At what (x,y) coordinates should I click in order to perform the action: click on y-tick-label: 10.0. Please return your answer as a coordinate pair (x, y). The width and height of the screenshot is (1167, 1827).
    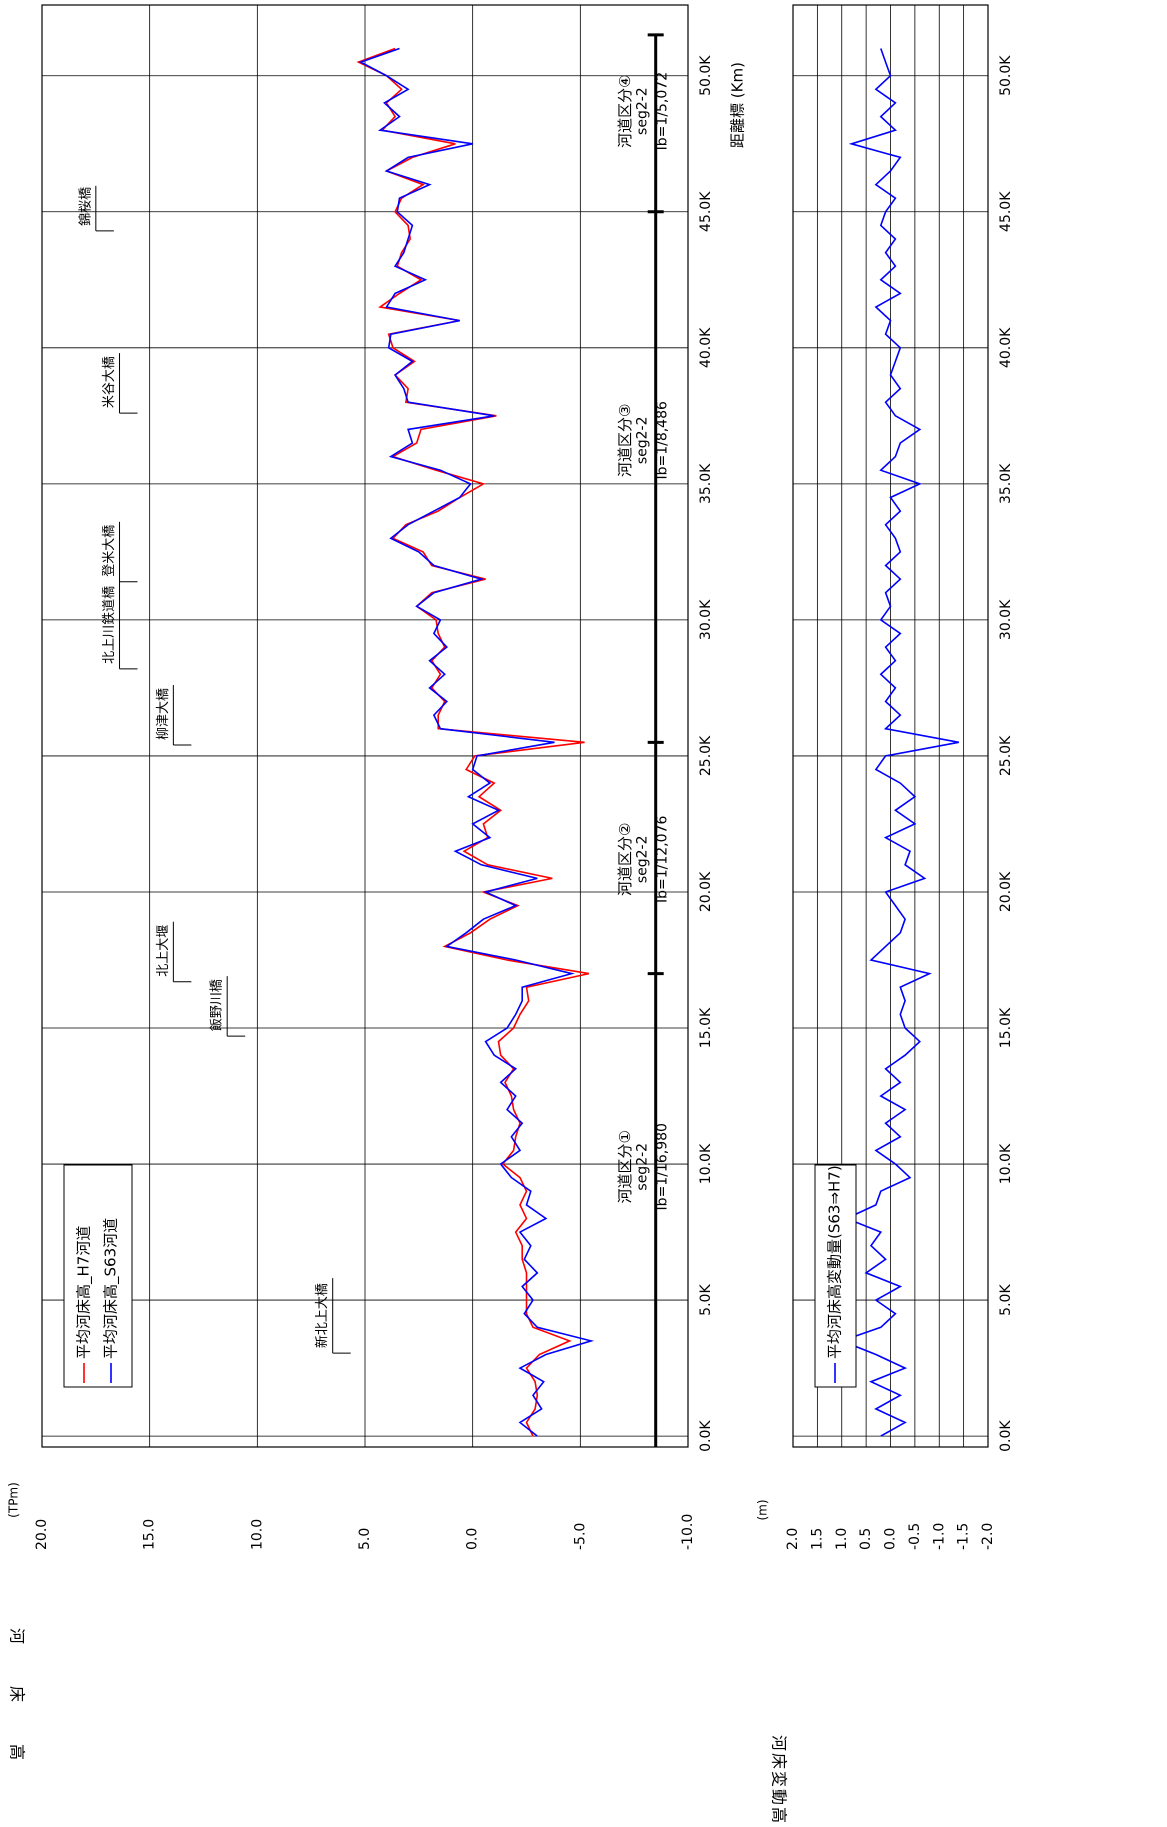
    Looking at the image, I should click on (257, 1534).